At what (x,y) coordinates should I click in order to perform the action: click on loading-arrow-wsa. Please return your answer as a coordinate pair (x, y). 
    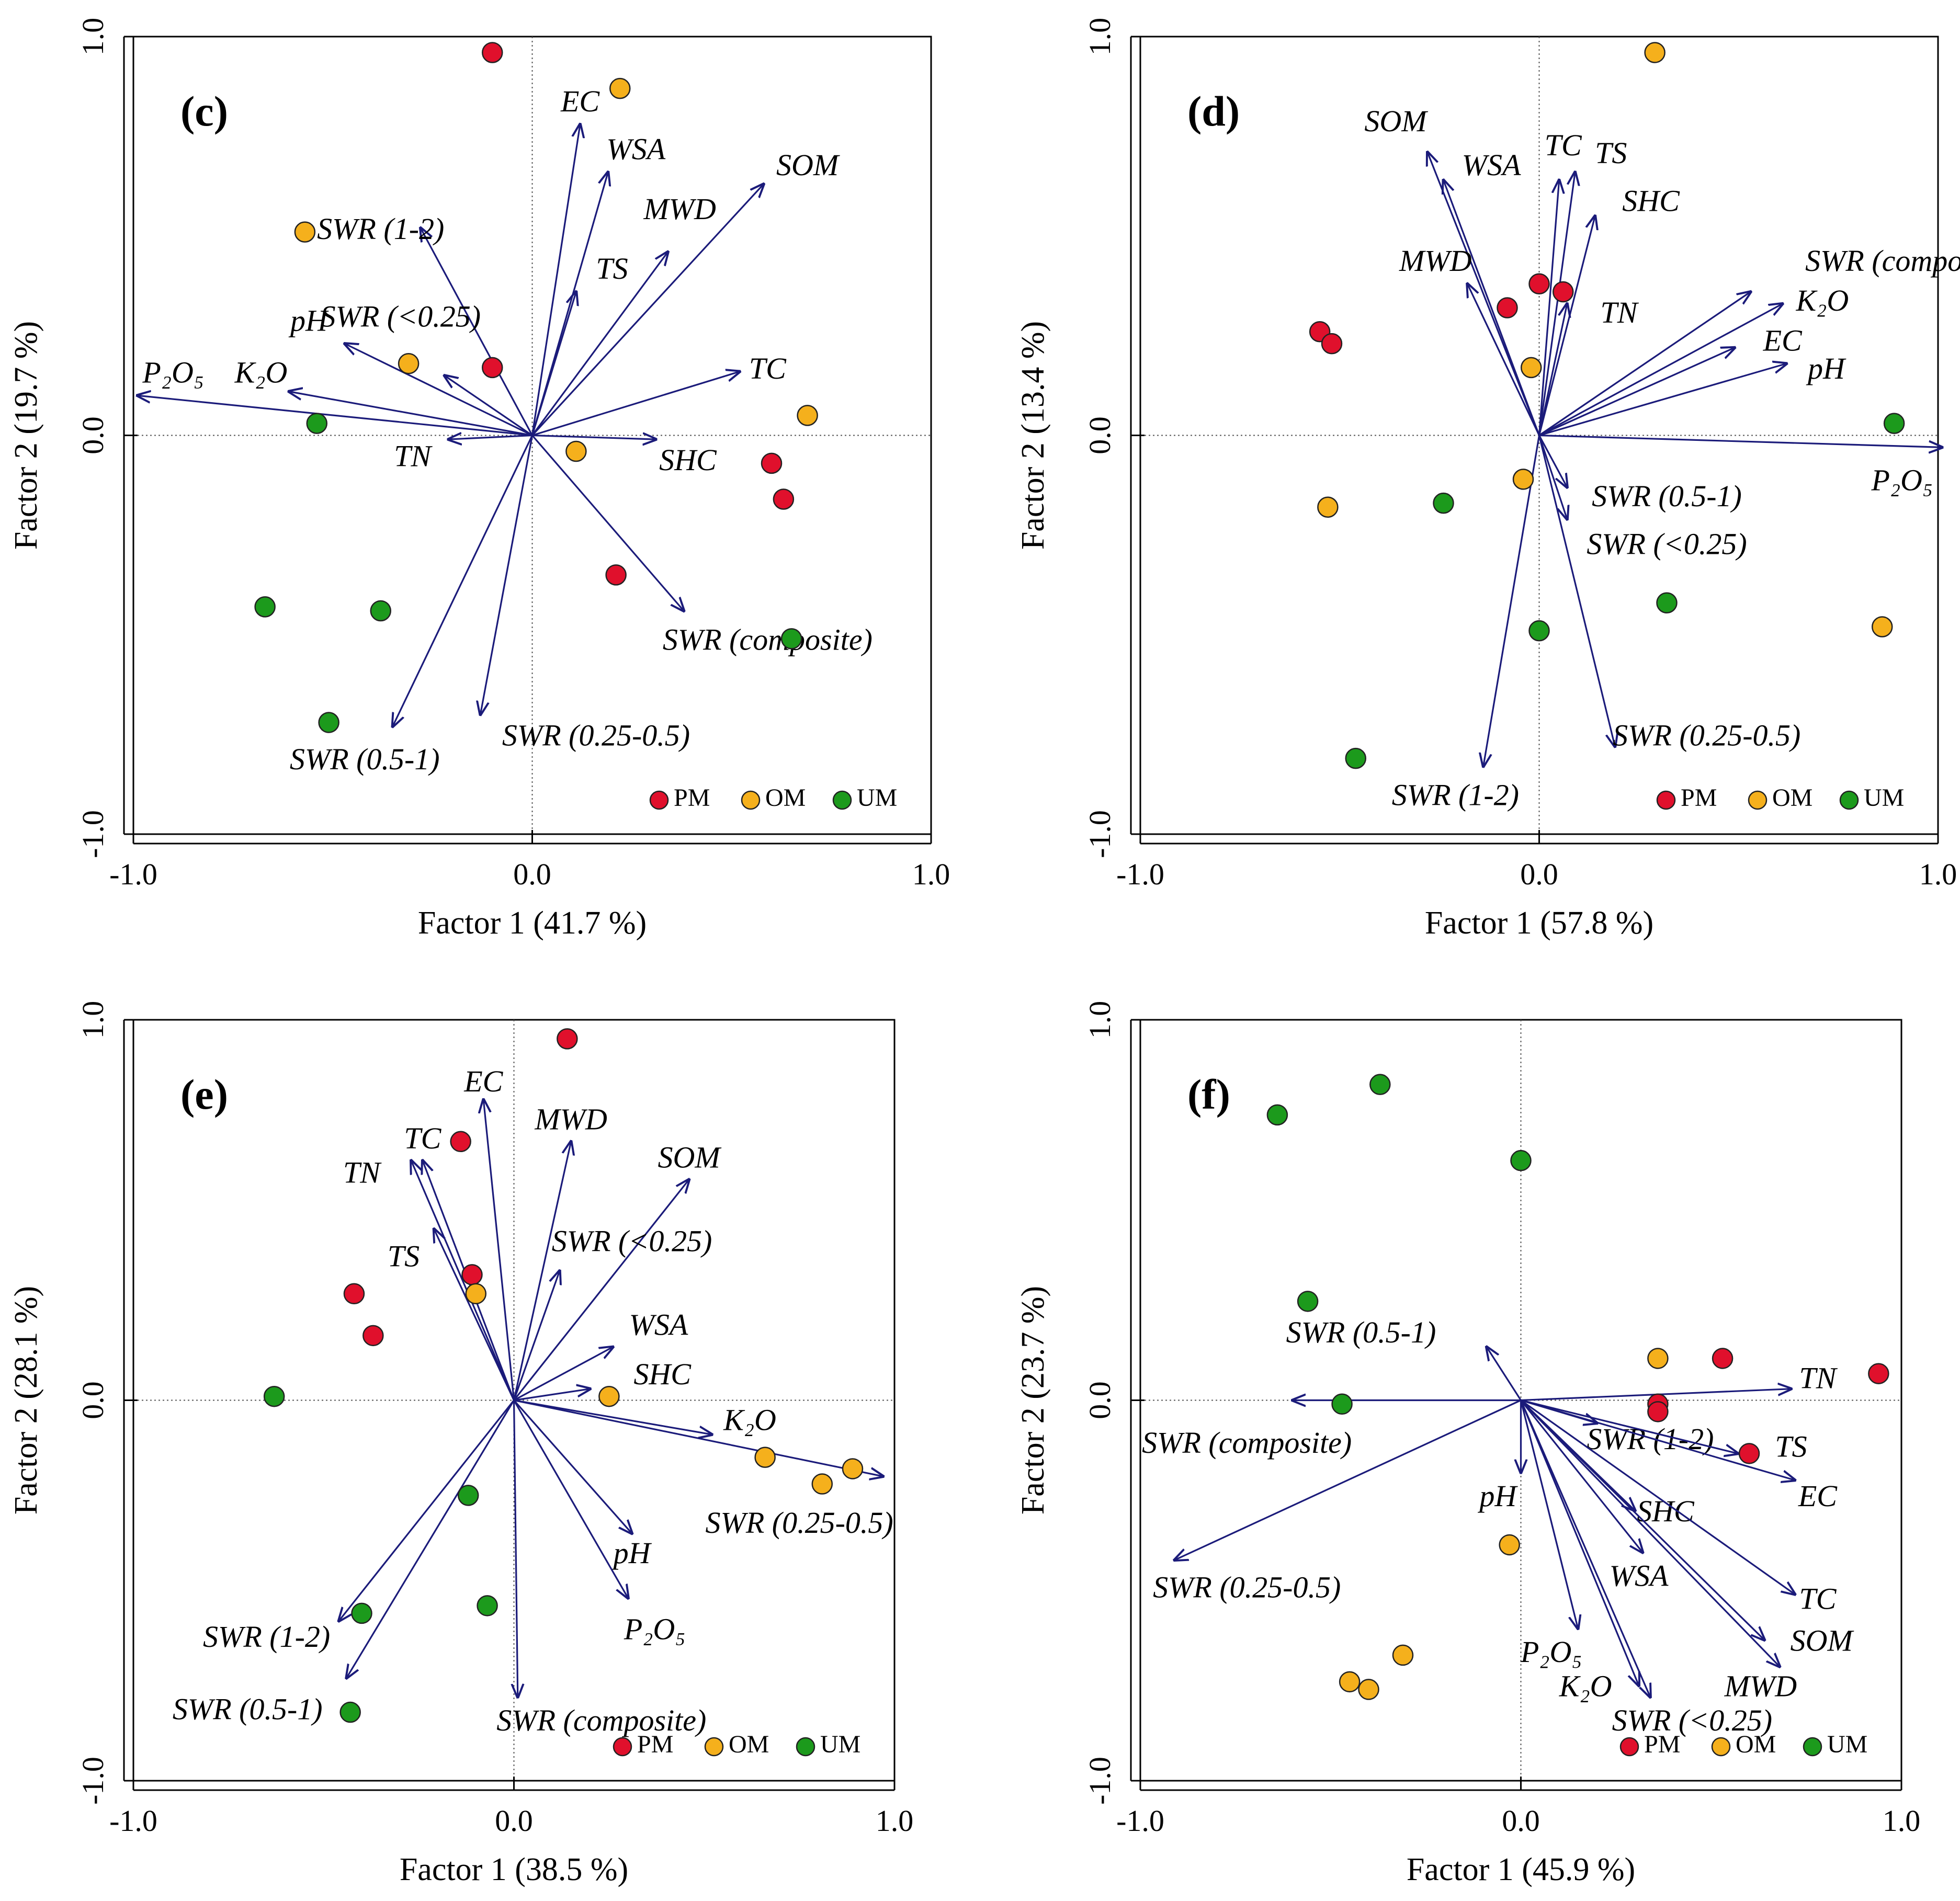
    Looking at the image, I should click on (1492, 308).